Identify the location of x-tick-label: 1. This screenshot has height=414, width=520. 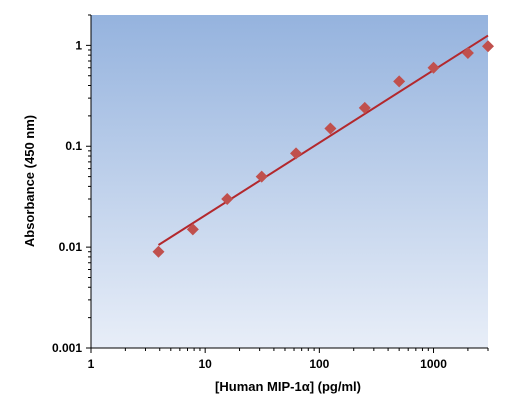
(91, 364).